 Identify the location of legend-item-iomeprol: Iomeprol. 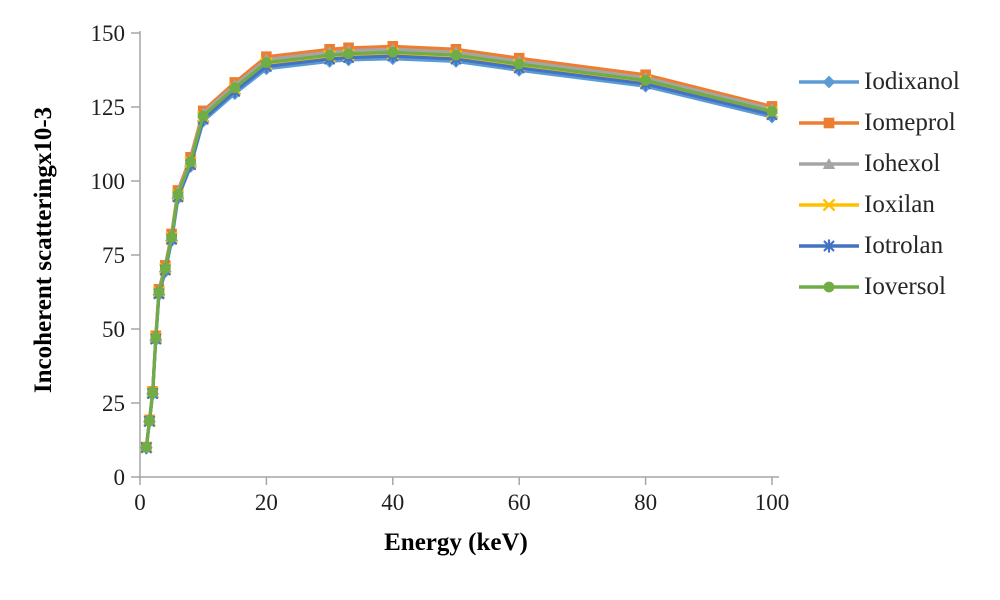
(878, 122).